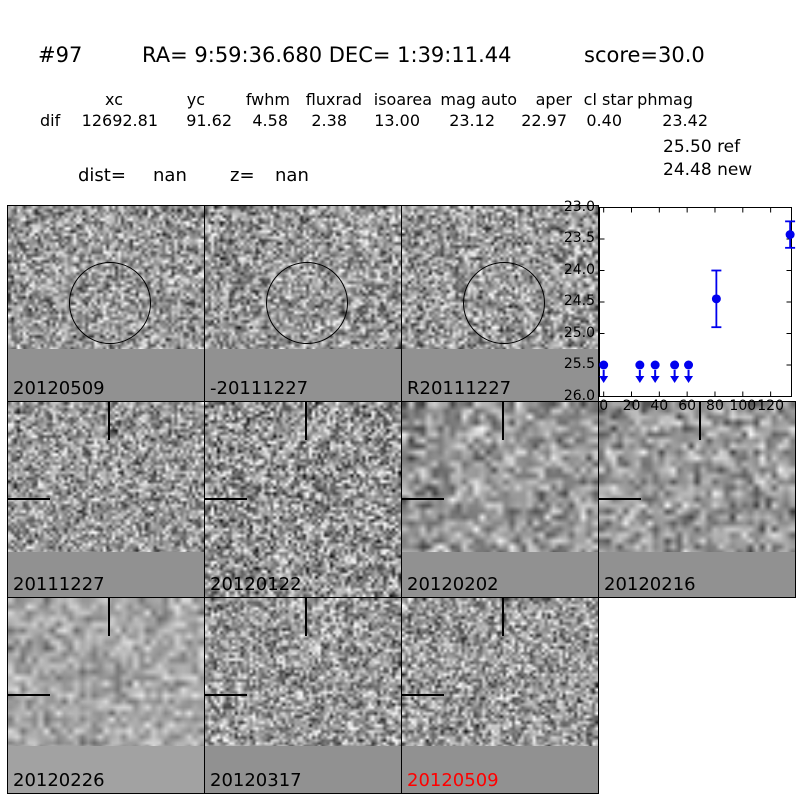  Describe the element at coordinates (697, 499) in the screenshot. I see `cutout-20120216: 20120216` at that location.